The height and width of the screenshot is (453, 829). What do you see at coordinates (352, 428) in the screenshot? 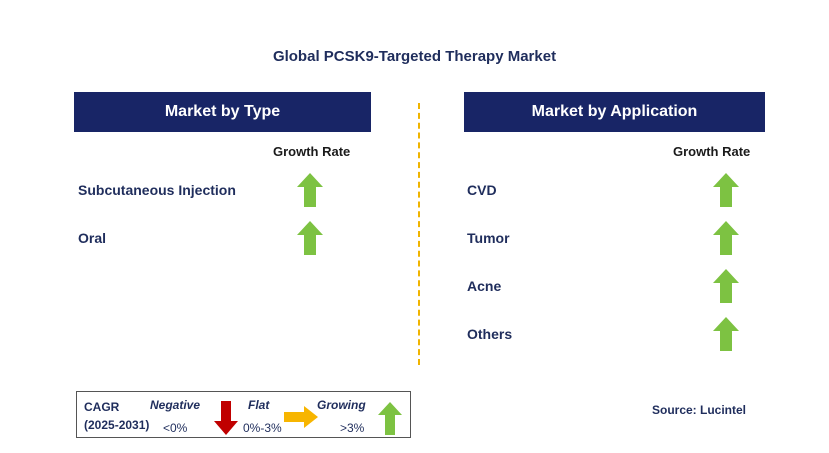
I see `legend-growing-range: >3%` at bounding box center [352, 428].